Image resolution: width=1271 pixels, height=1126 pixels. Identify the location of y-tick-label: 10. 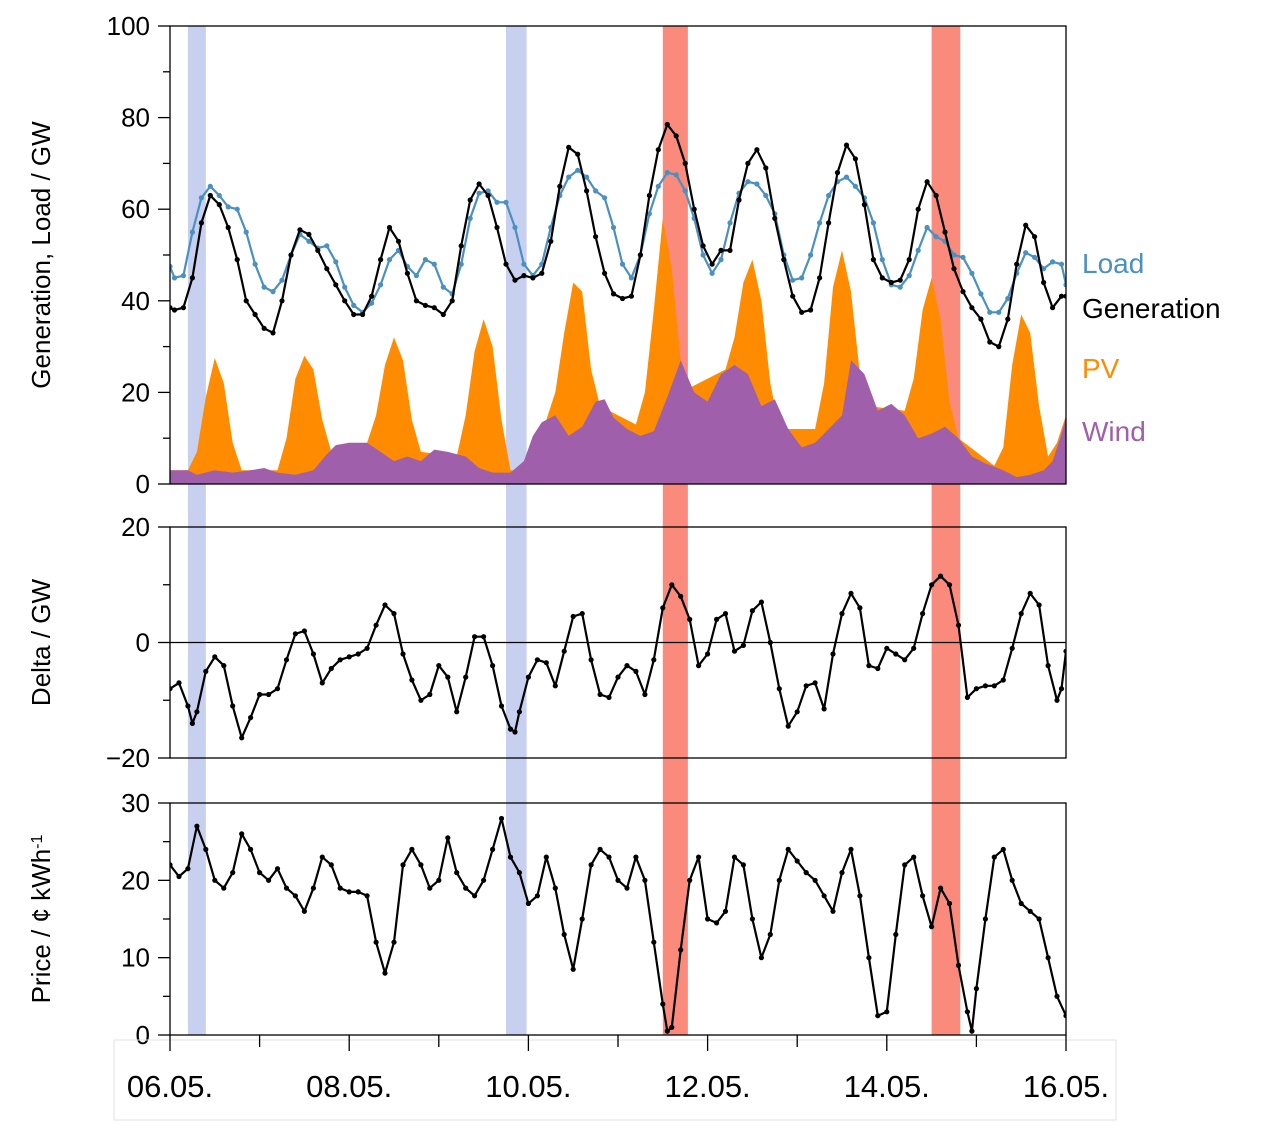
(135, 958).